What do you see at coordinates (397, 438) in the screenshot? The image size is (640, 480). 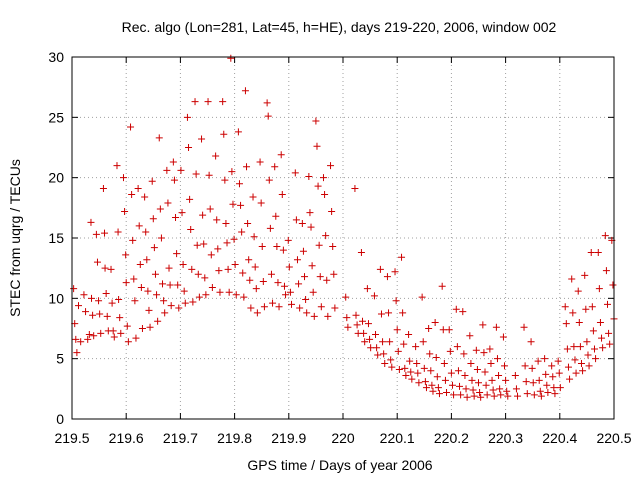 I see `x-tick-label: 220.1` at bounding box center [397, 438].